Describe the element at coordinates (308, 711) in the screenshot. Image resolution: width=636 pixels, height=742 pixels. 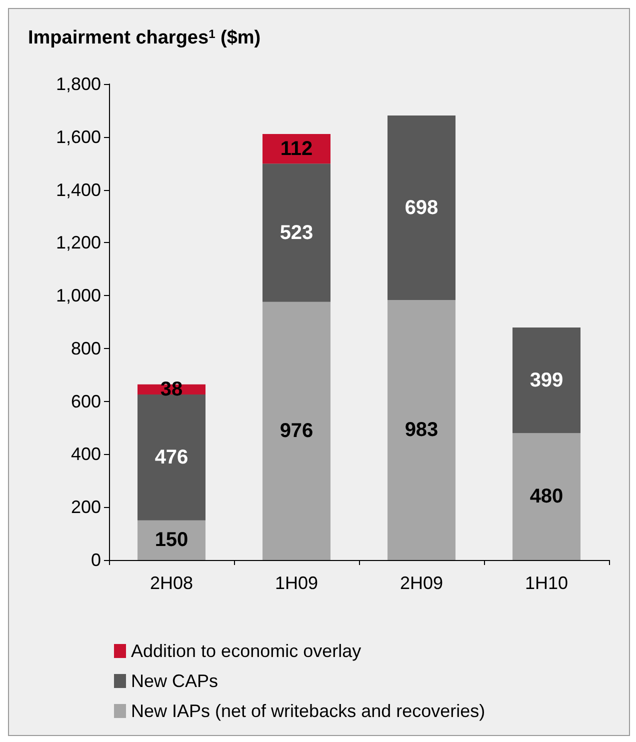
I see `legend-label: New IAPs (net of writebacks and recoveries)` at that location.